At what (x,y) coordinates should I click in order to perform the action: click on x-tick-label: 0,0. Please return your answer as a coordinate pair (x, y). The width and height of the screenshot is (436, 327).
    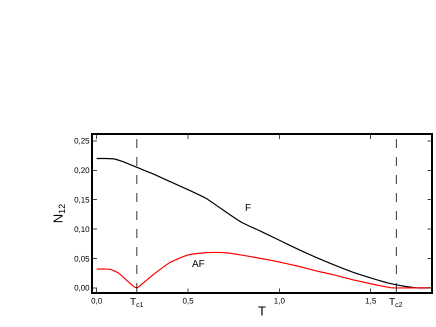
    Looking at the image, I should click on (97, 301).